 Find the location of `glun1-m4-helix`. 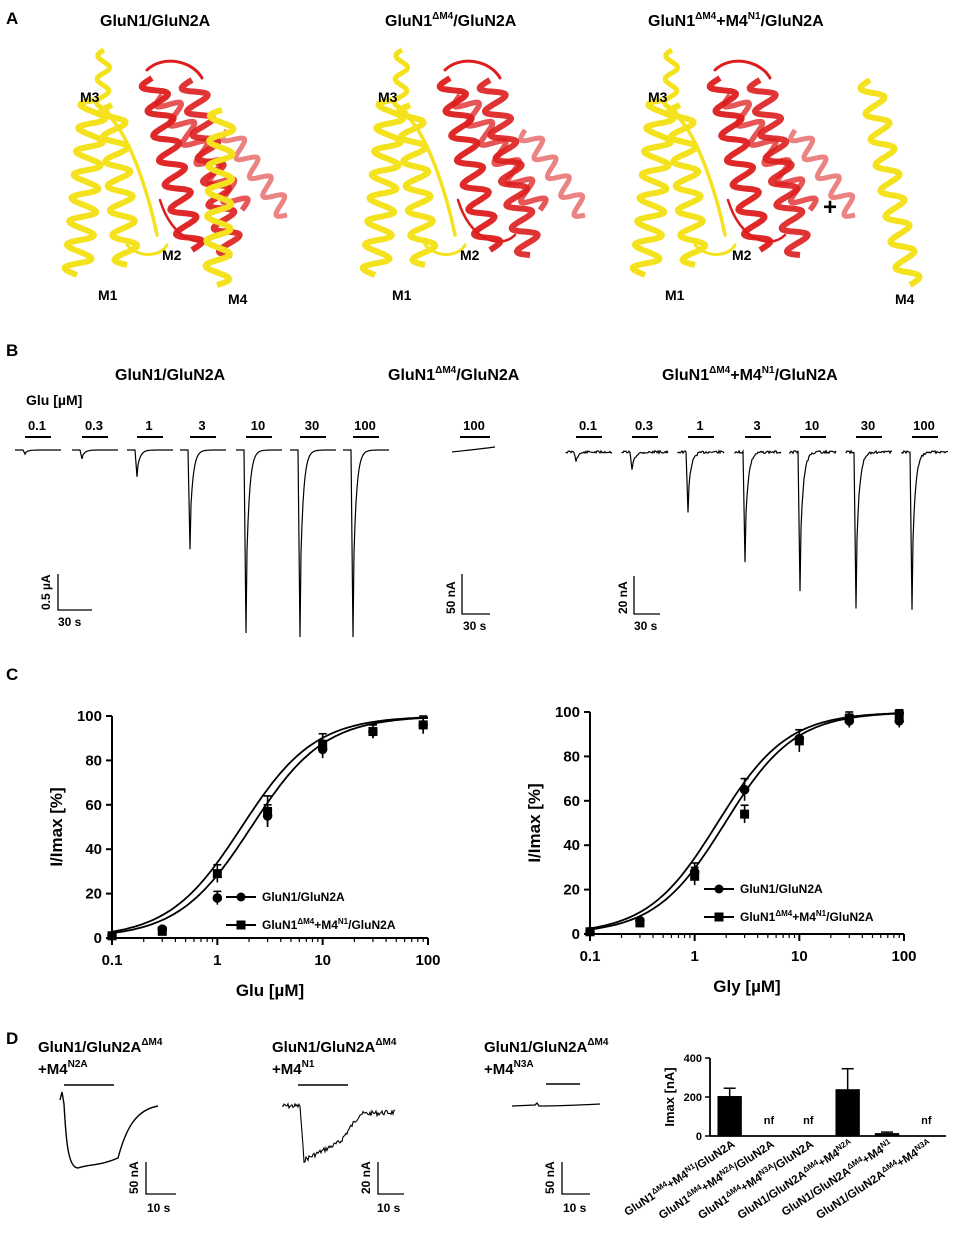

glun1-m4-helix is located at coordinates (219, 197).